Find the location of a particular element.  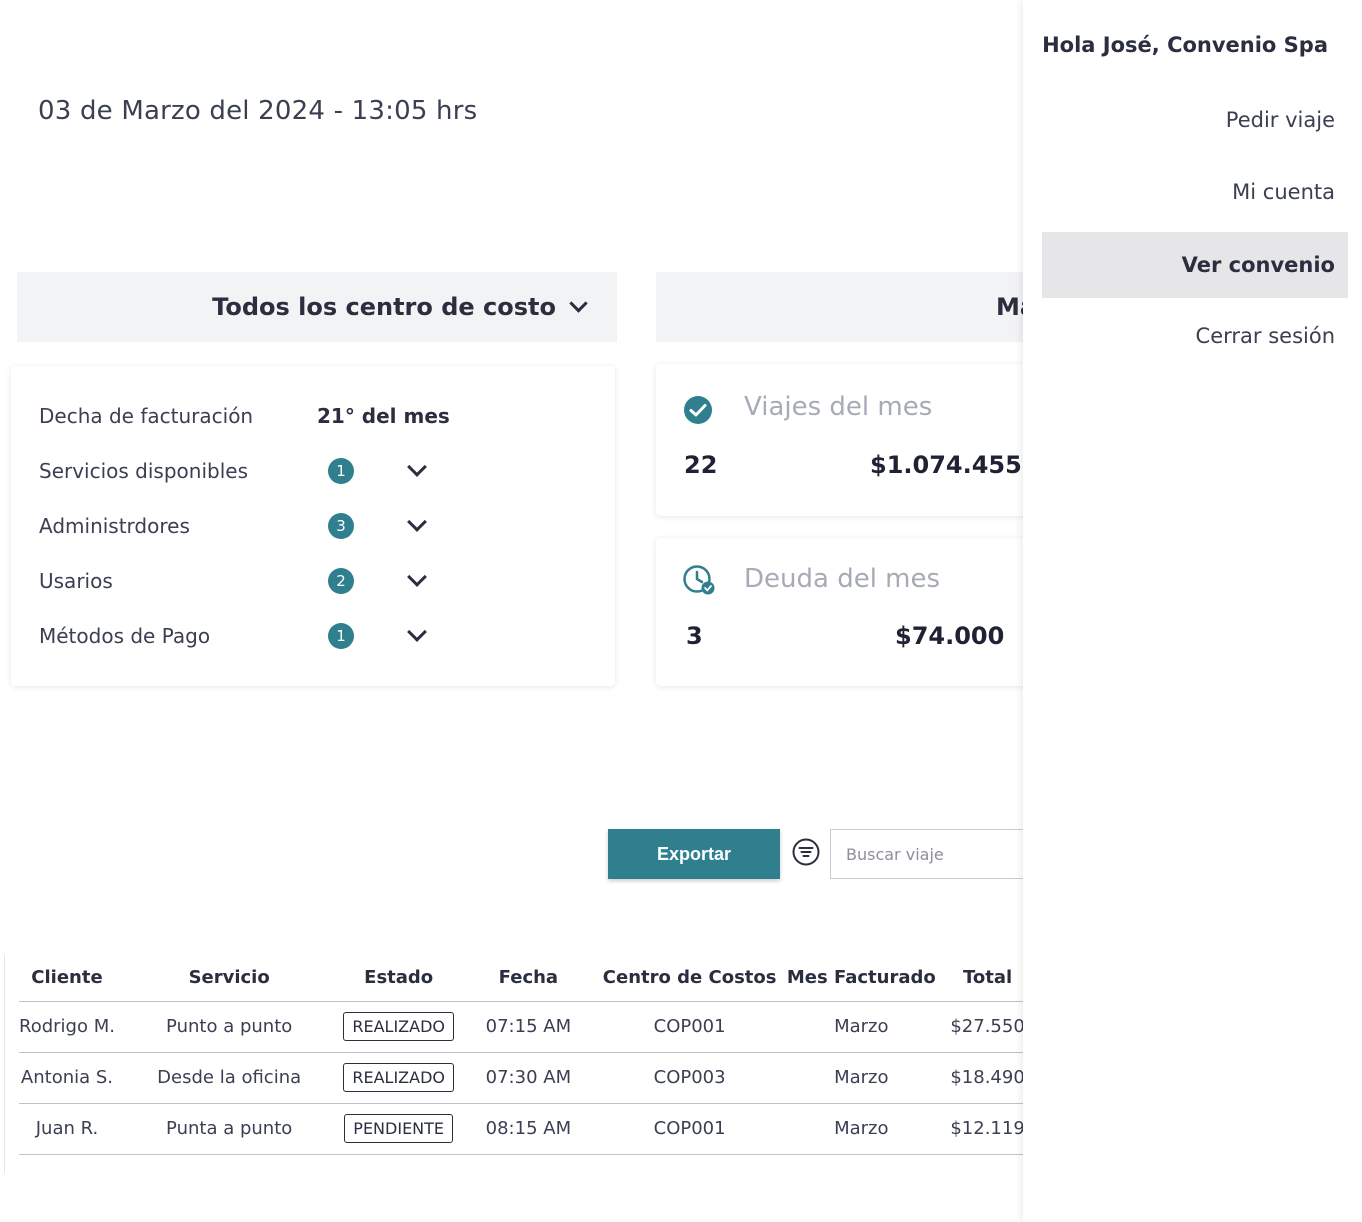

menu-item-cerrar-sesion: Cerrar sesión is located at coordinates (1265, 336).